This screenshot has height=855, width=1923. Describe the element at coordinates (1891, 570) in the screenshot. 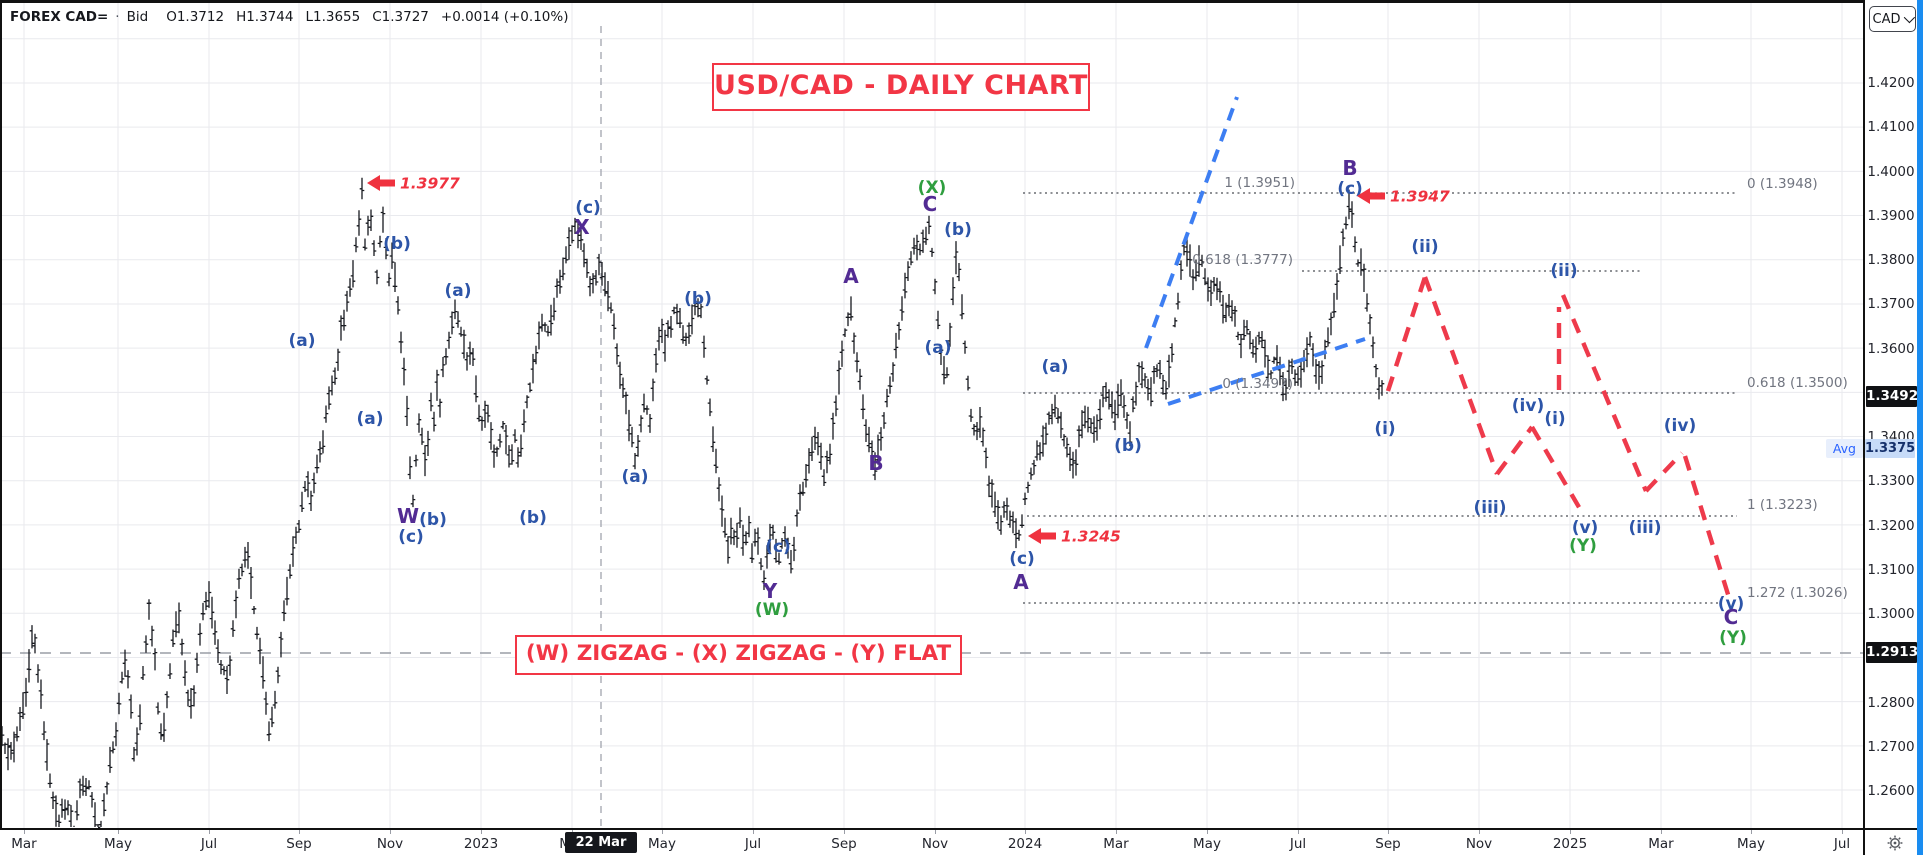

I see `price-axis-label: 1.3100` at that location.